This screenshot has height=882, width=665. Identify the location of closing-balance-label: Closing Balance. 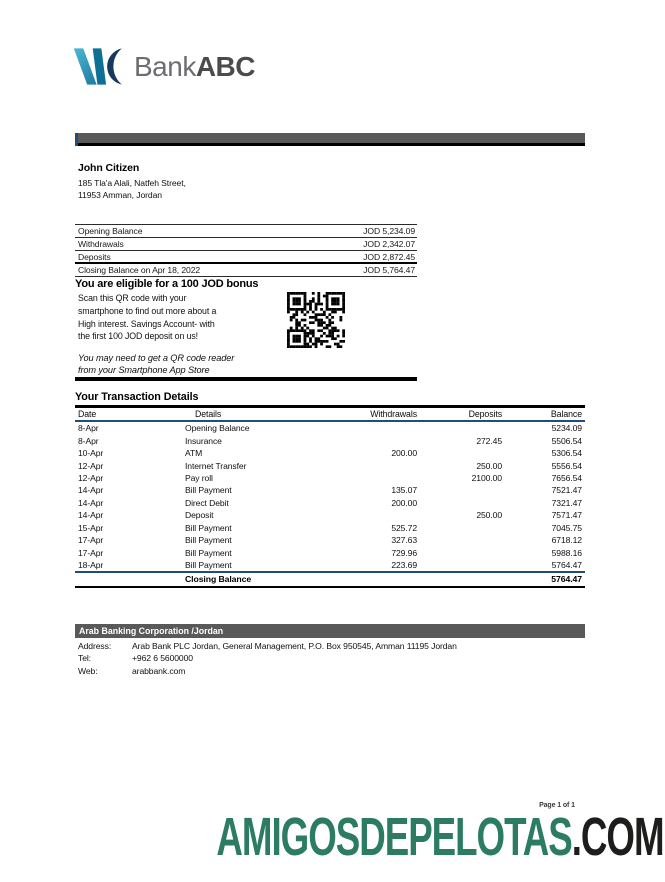
(218, 579).